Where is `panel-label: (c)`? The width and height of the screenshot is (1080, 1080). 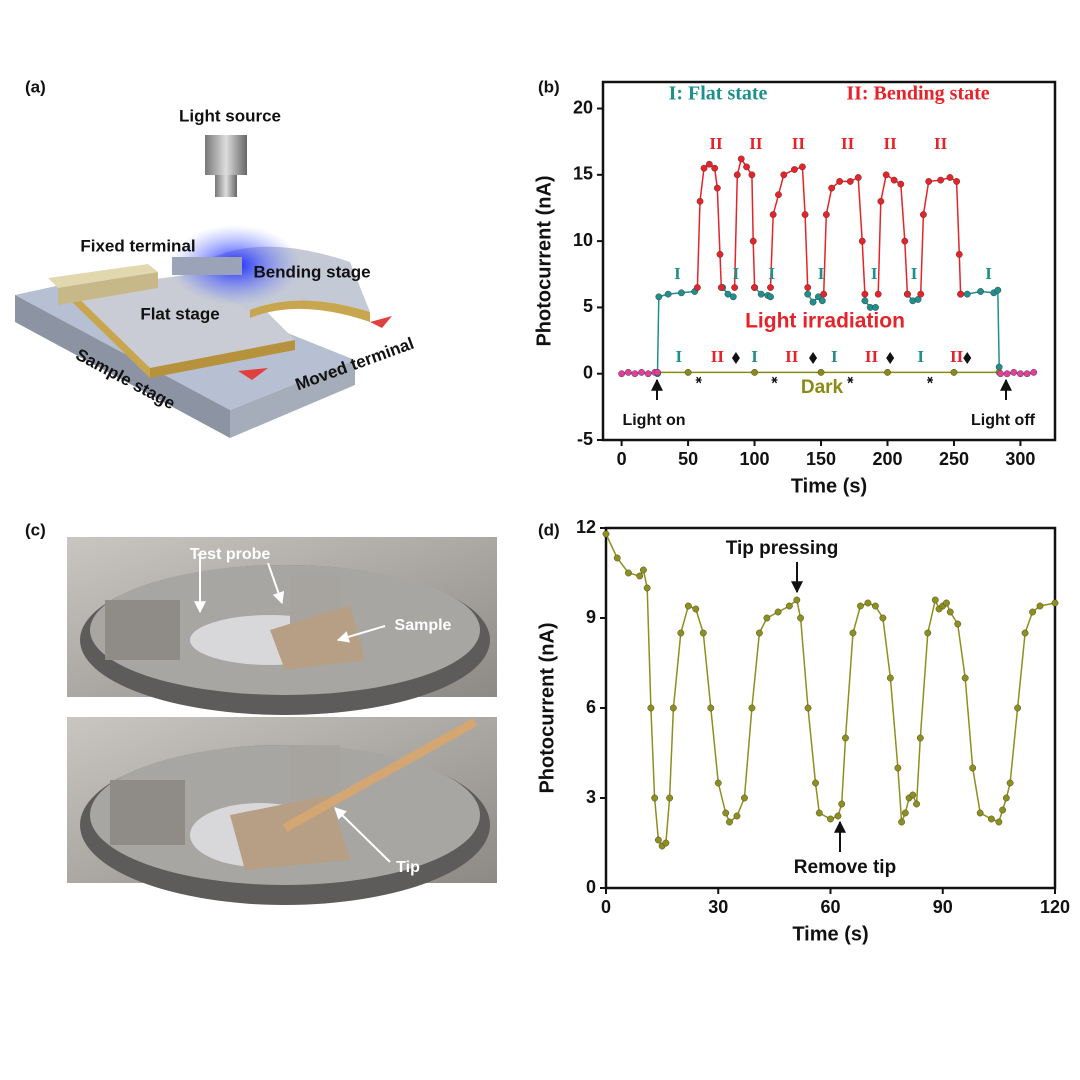
panel-label: (c) is located at coordinates (35, 529).